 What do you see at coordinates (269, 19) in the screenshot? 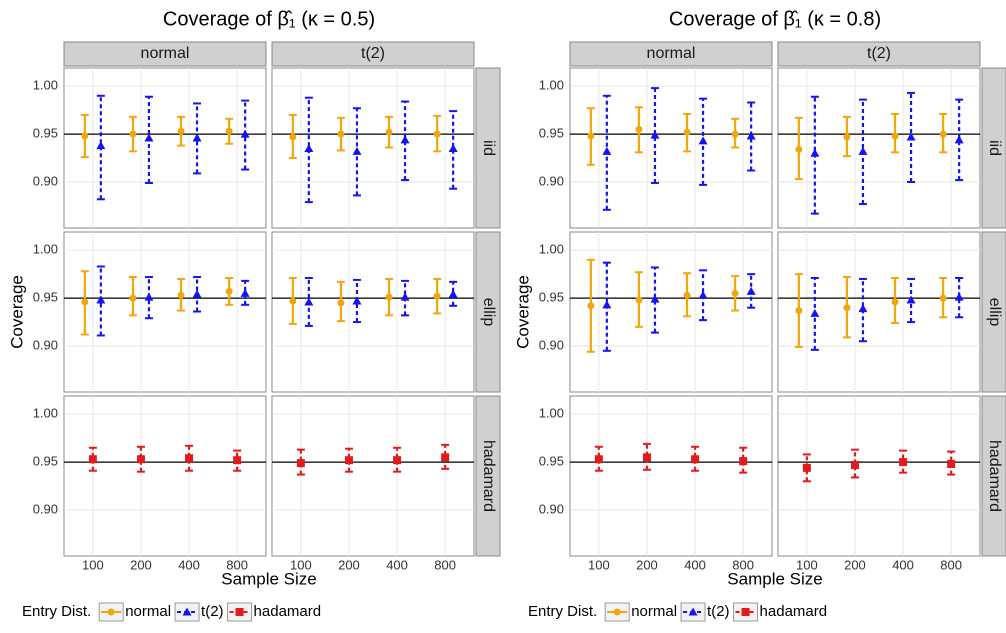
I see `chart-title: Coverage of β̂₁ (κ = 0.5)` at bounding box center [269, 19].